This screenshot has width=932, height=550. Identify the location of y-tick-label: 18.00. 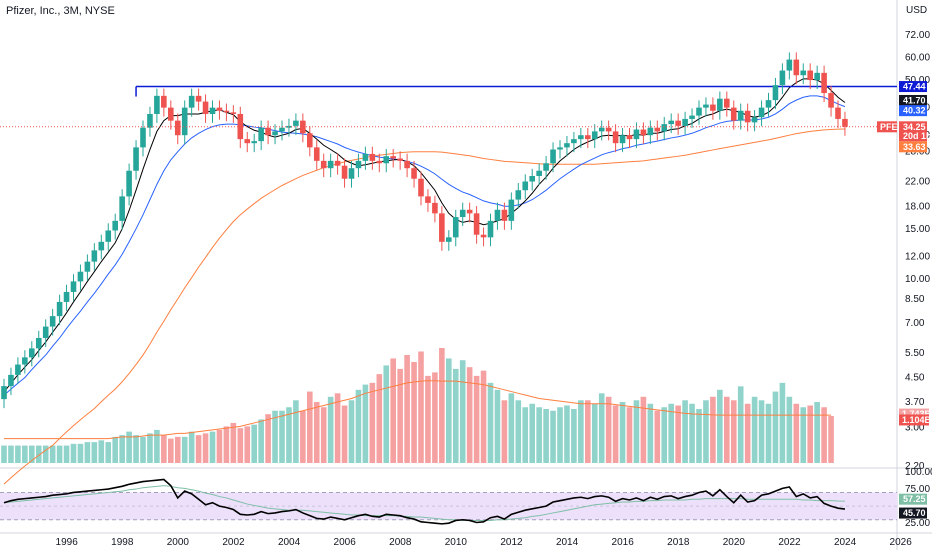
(917, 206).